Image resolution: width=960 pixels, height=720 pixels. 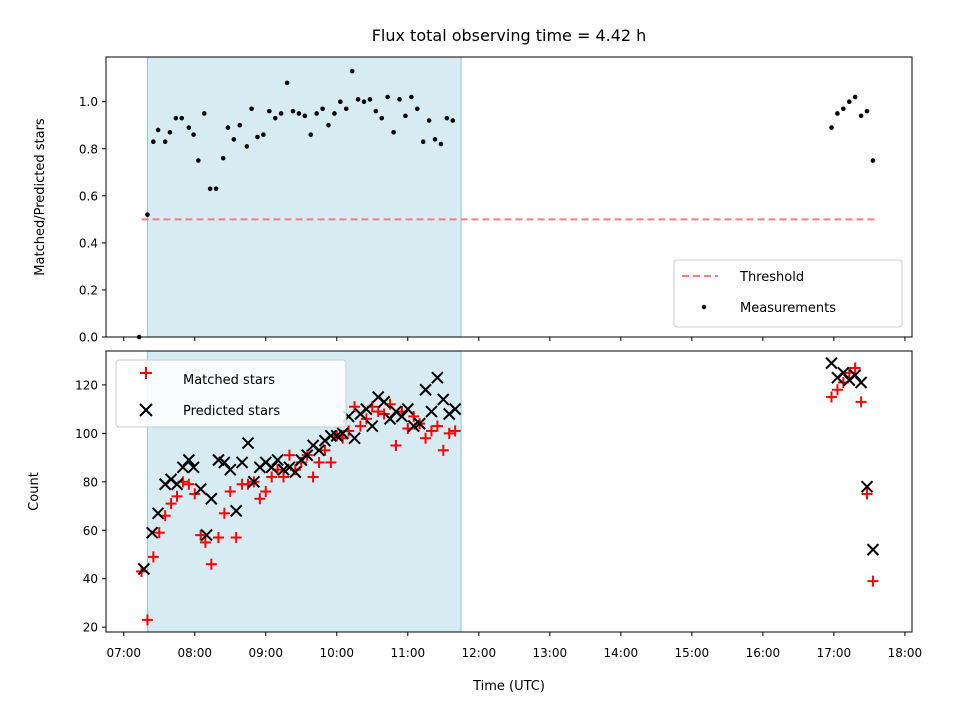 I want to click on x-tick-label: 18:00, so click(x=905, y=653).